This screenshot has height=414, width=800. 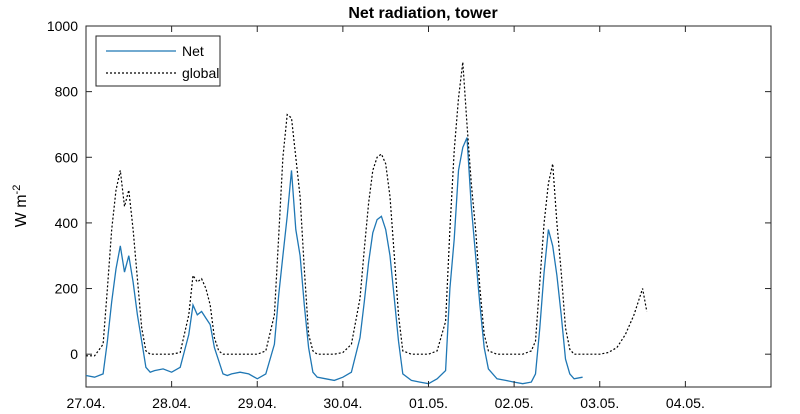 What do you see at coordinates (428, 403) in the screenshot?
I see `x-tick-label: 01.05.` at bounding box center [428, 403].